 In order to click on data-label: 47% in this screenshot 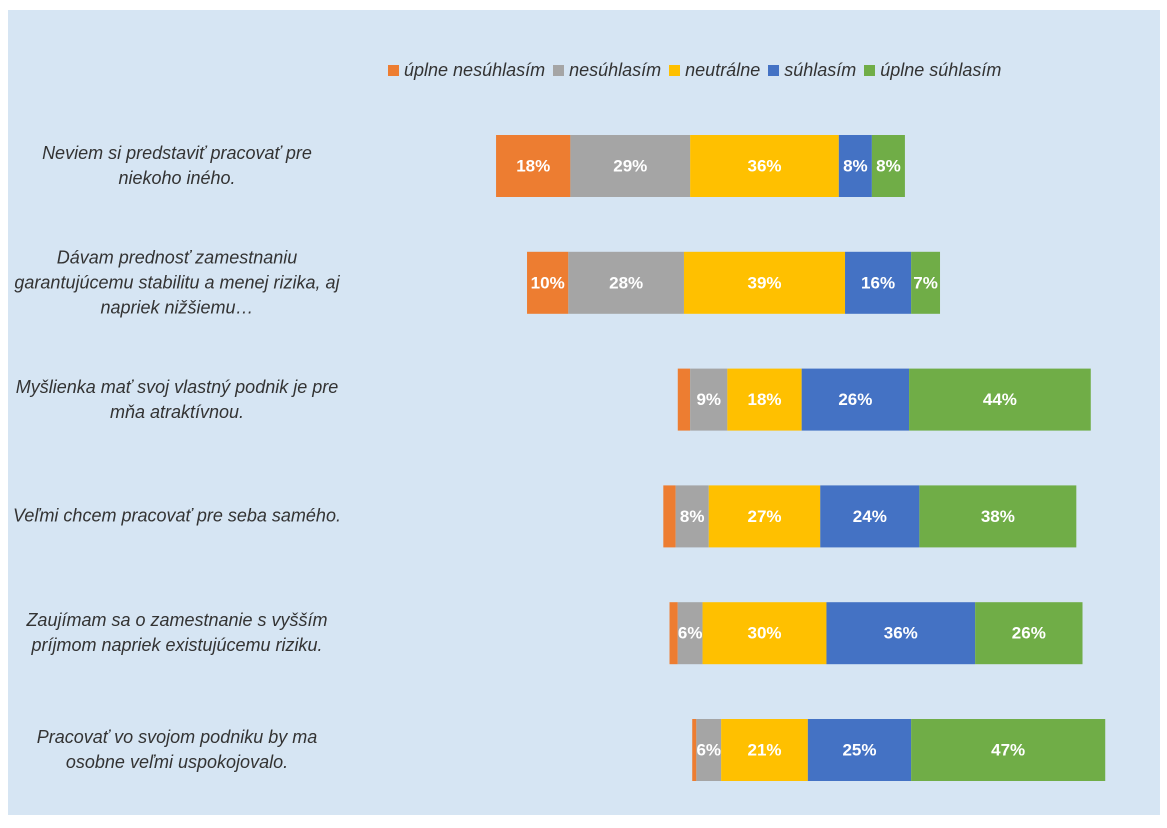, I will do `click(1008, 749)`.